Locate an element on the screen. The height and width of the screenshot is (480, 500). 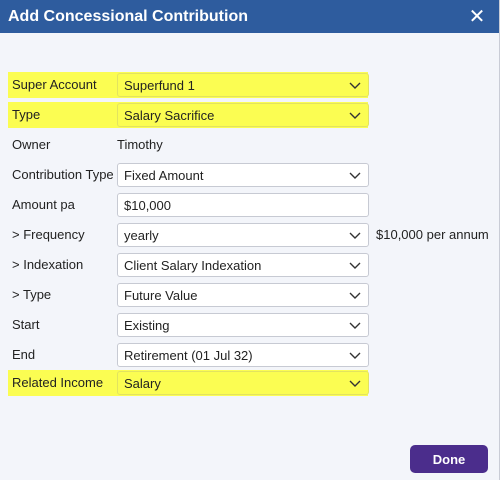
indexation-value: Client Salary Indexation is located at coordinates (193, 265).